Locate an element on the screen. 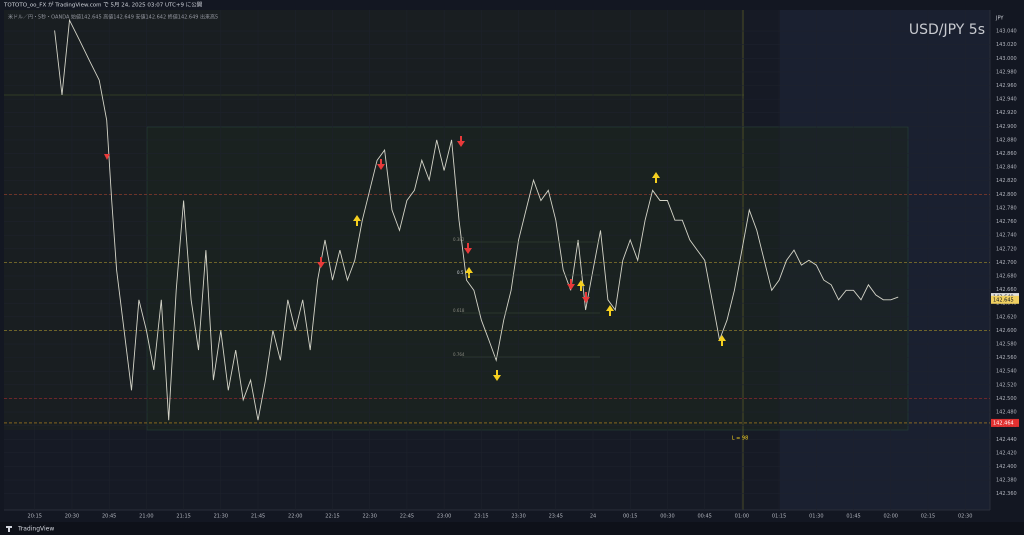 The image size is (1024, 535). x-tick-label: 02:15 is located at coordinates (928, 517).